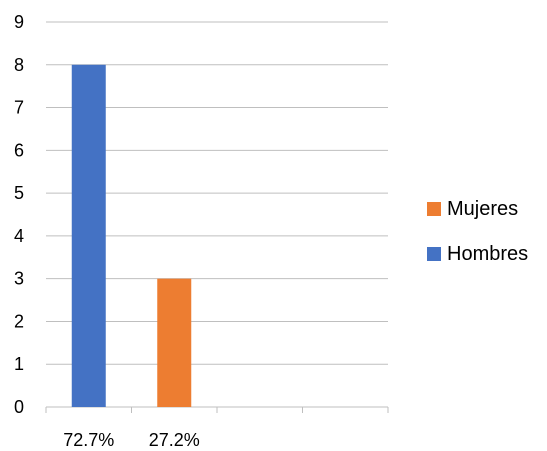  Describe the element at coordinates (434, 254) in the screenshot. I see `legend-swatch-hombres` at that location.